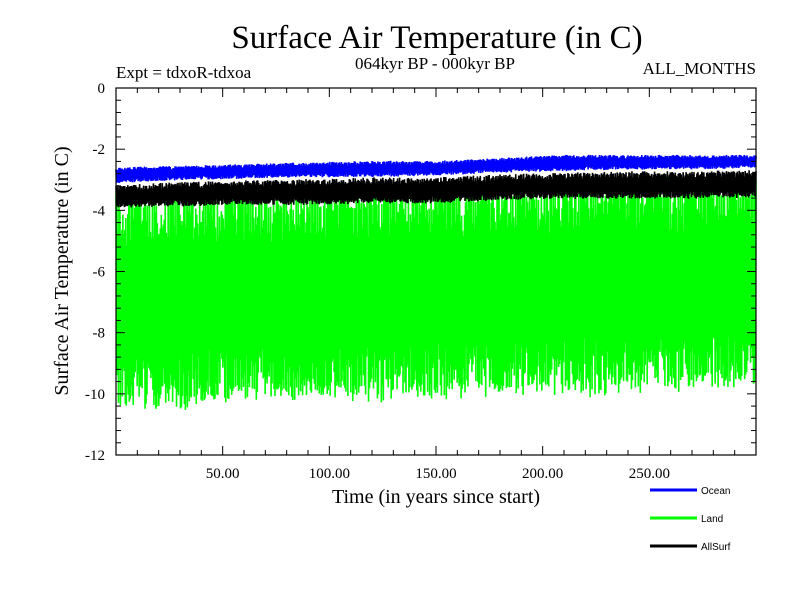  I want to click on chart-title: Surface Air Temperature (in C), so click(436, 38).